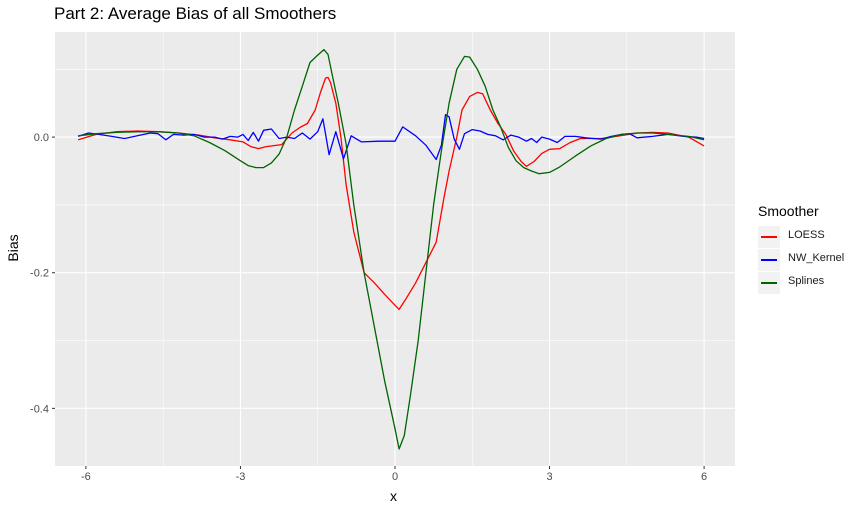  I want to click on legend-swatch-loess, so click(769, 237).